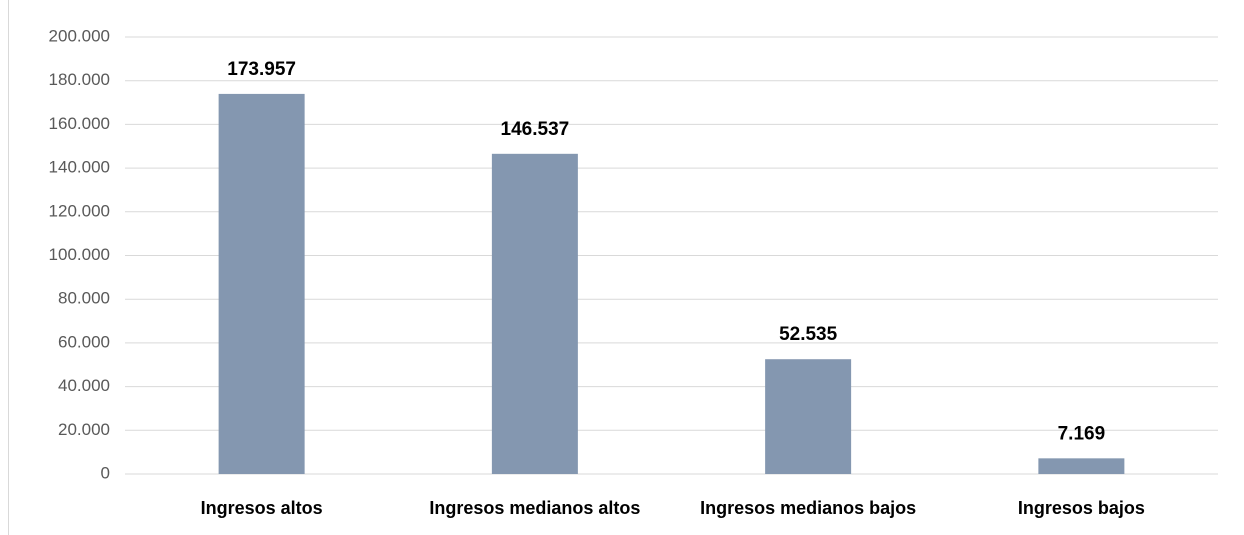  I want to click on y-tick-label: 60.000, so click(84, 341).